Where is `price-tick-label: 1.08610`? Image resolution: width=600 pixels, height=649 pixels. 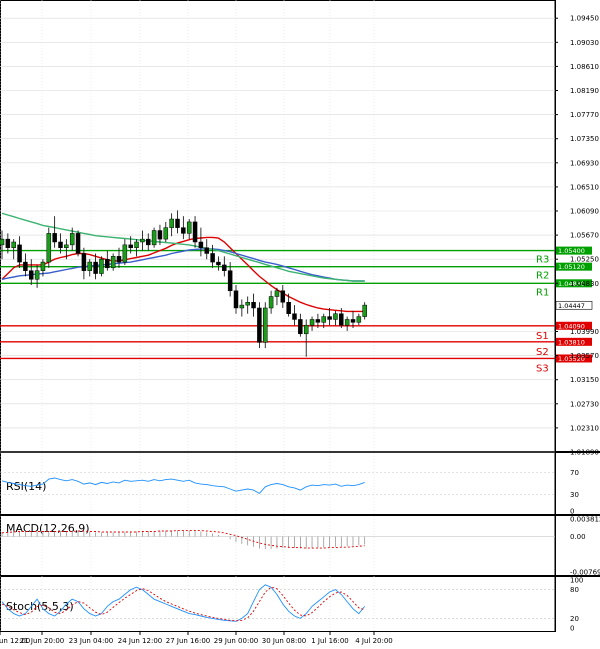
price-tick-label: 1.08610 is located at coordinates (584, 67).